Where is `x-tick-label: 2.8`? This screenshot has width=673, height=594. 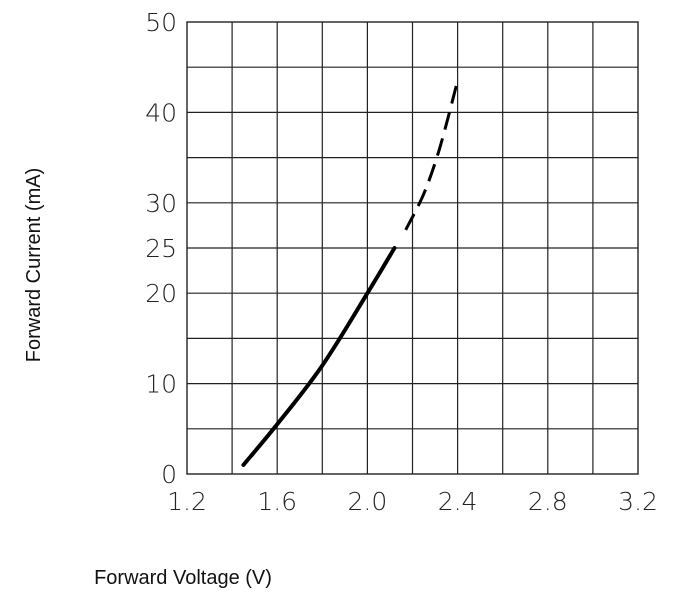
x-tick-label: 2.8 is located at coordinates (548, 501).